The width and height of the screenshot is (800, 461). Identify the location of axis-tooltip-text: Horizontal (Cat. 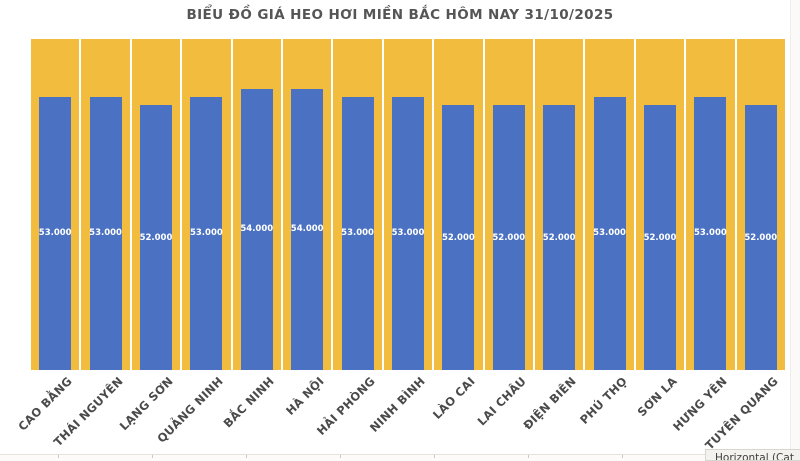
(754, 456).